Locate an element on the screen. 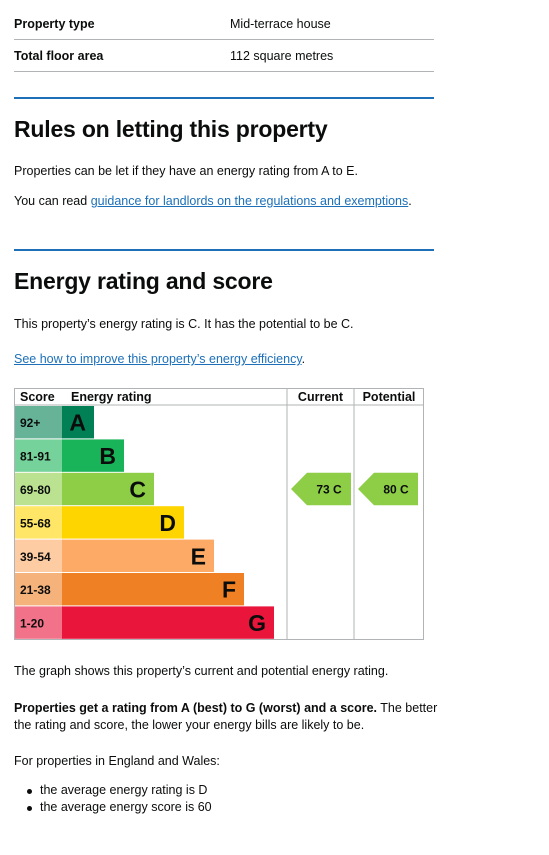 The width and height of the screenshot is (549, 855). band-score-label-e: 39-54 is located at coordinates (35, 557).